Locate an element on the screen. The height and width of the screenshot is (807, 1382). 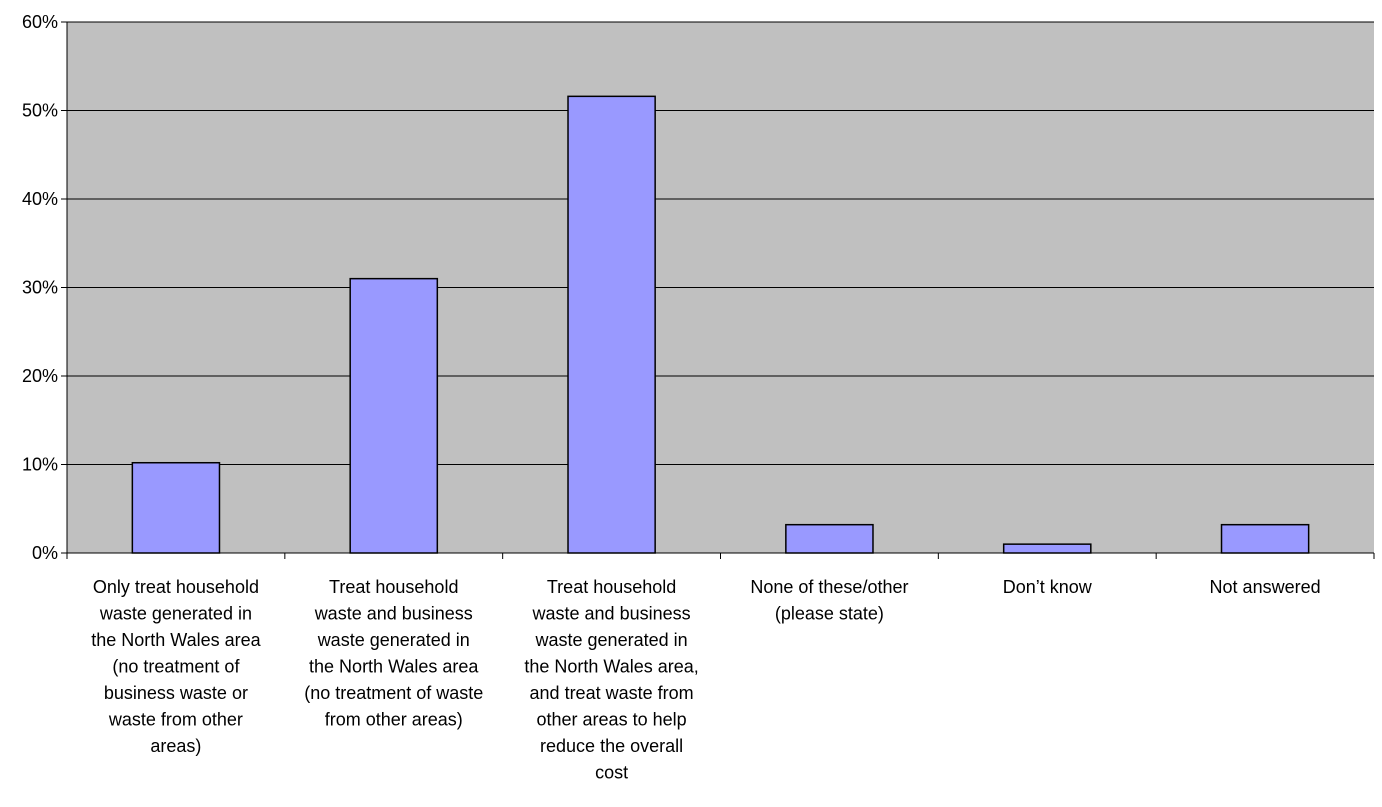
y-tick-label: 0% is located at coordinates (45, 553).